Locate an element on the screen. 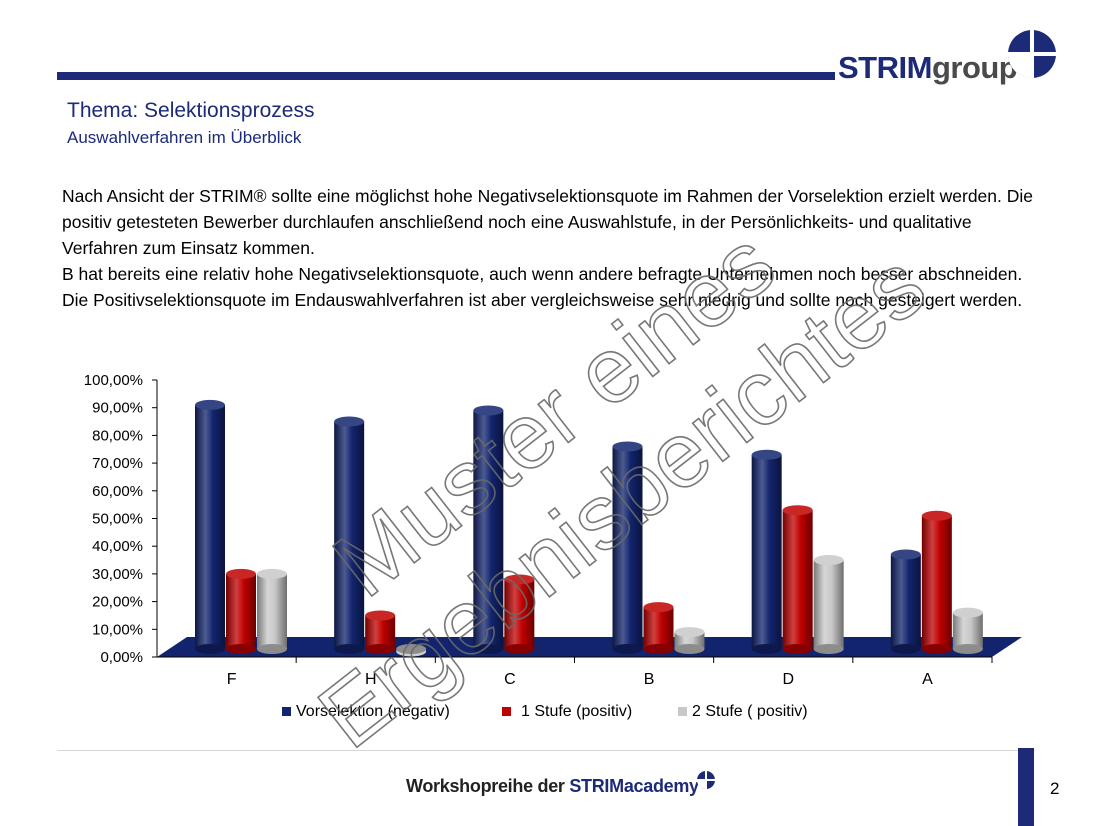 The width and height of the screenshot is (1107, 826). legend-label-0: Vorselektion (negativ) is located at coordinates (373, 711).